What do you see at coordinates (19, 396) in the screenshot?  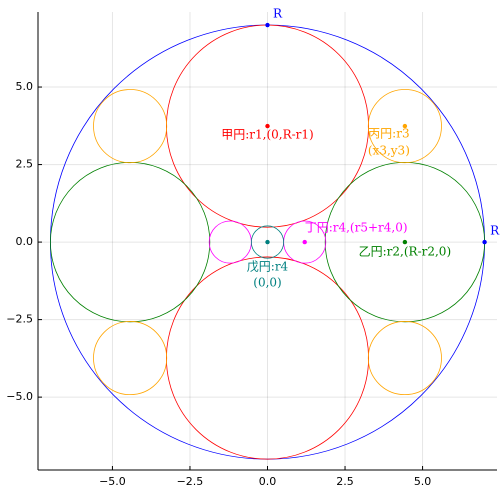 I see `y-tick-label: −5.0` at bounding box center [19, 396].